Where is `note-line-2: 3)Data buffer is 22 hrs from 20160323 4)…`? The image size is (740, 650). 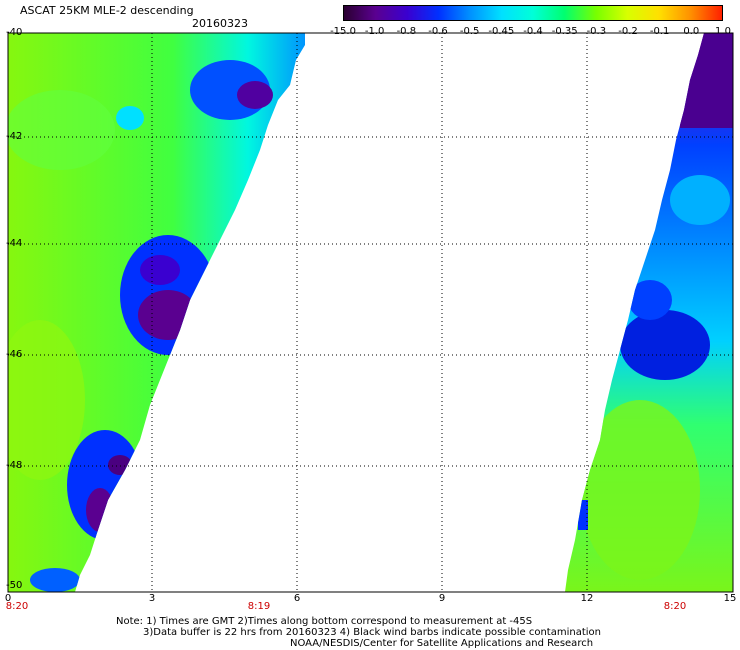 note-line-2: 3)Data buffer is 22 hrs from 20160323 4)… is located at coordinates (372, 632).